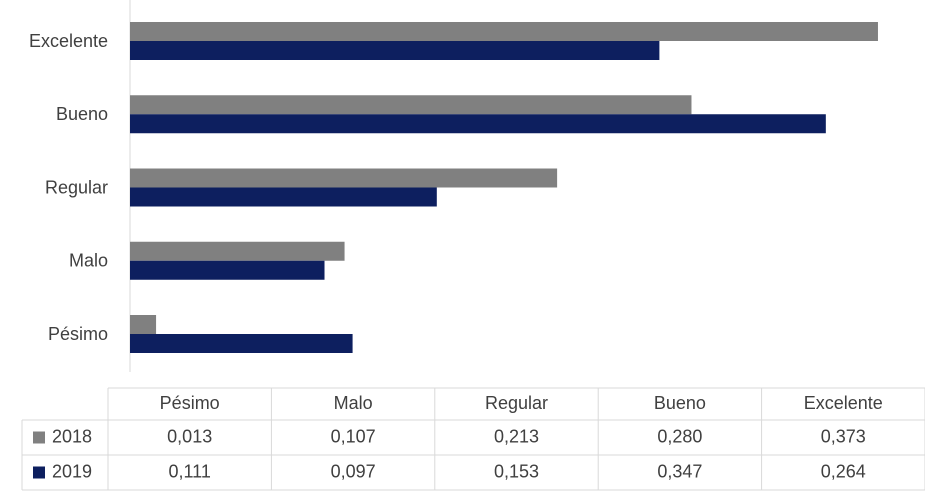 The width and height of the screenshot is (925, 494). Describe the element at coordinates (190, 471) in the screenshot. I see `table-cell: 0,111` at that location.